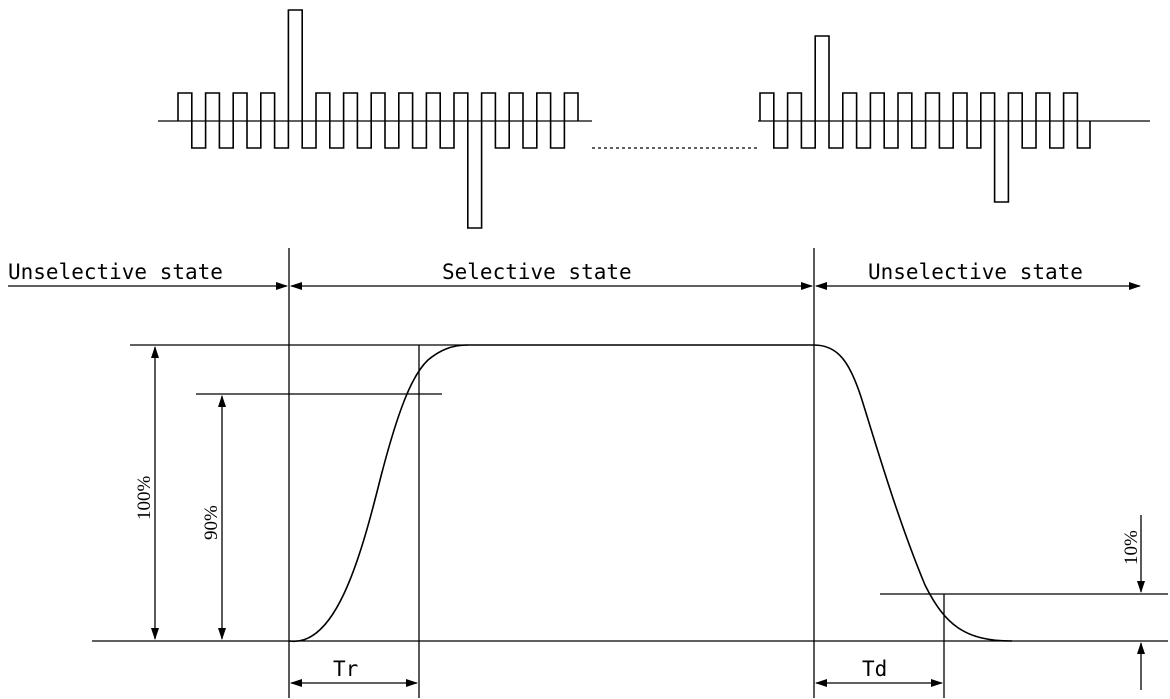 This screenshot has height=699, width=1170. Describe the element at coordinates (975, 272) in the screenshot. I see `unselective-state-right-label: Unselective state` at that location.